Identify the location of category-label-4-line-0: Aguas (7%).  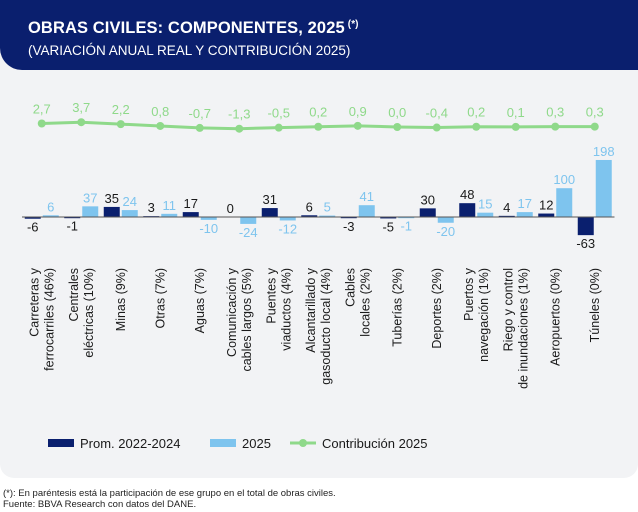
(200, 300).